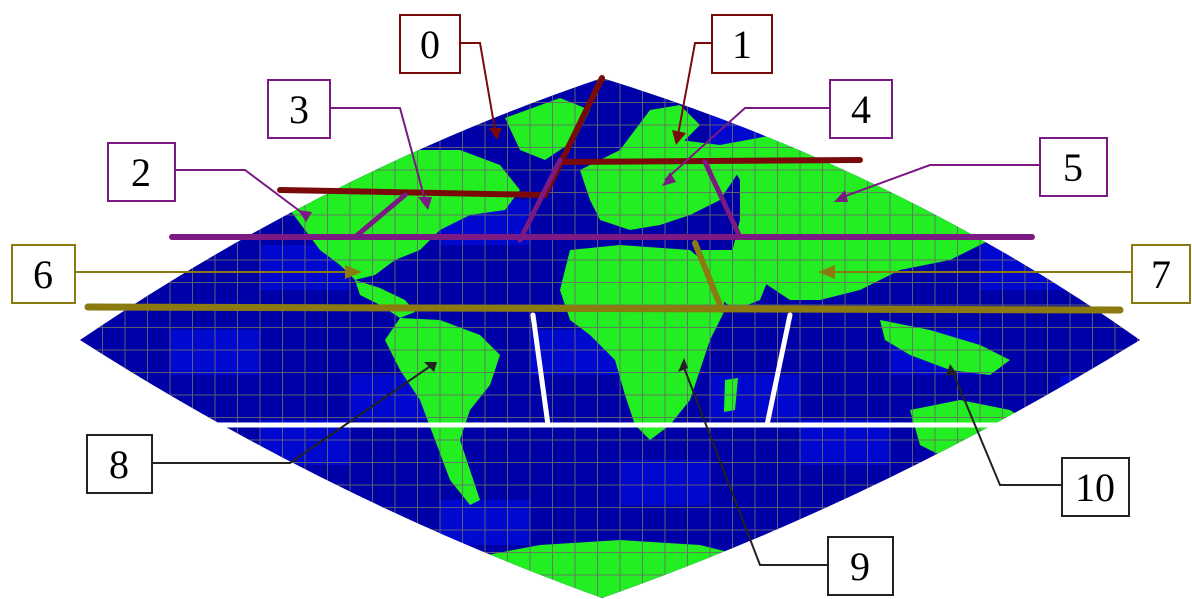 This screenshot has height=599, width=1192. I want to click on label-text-9: 9, so click(860, 566).